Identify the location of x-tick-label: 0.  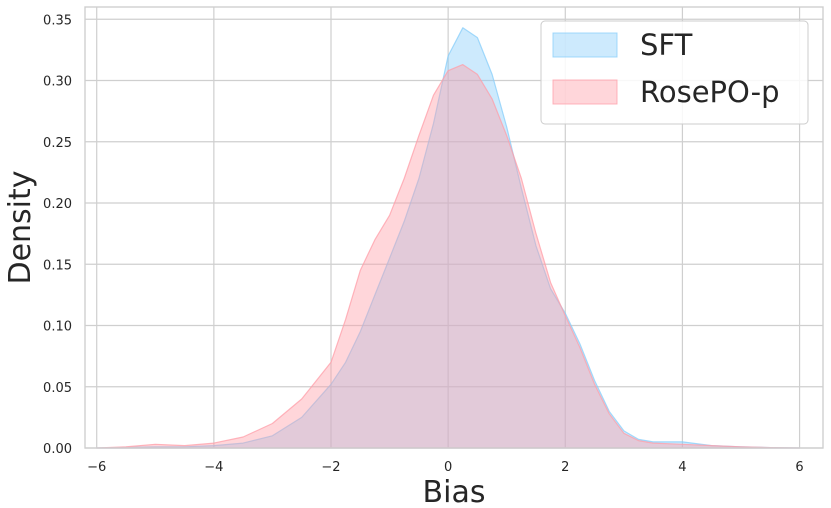
(448, 467).